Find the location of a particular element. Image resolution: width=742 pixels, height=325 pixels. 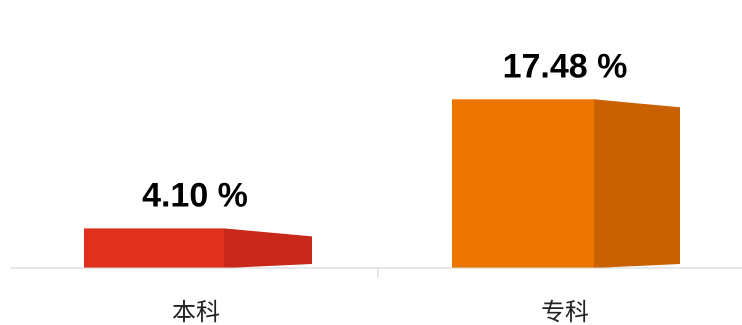

bar-1-side is located at coordinates (268, 248).